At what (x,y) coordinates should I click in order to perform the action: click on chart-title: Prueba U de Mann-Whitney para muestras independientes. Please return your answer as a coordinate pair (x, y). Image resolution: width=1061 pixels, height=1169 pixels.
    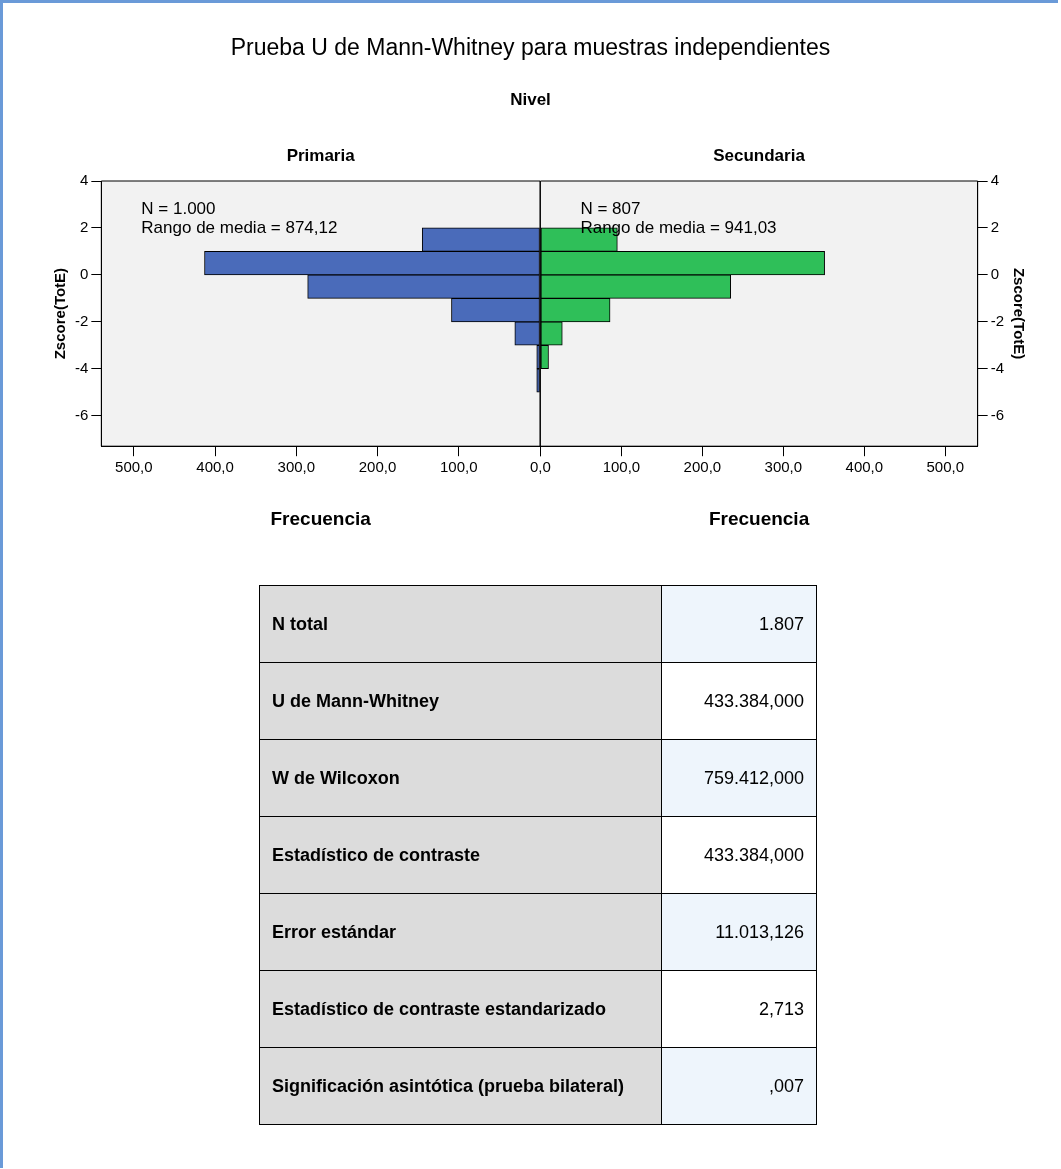
    Looking at the image, I should click on (530, 47).